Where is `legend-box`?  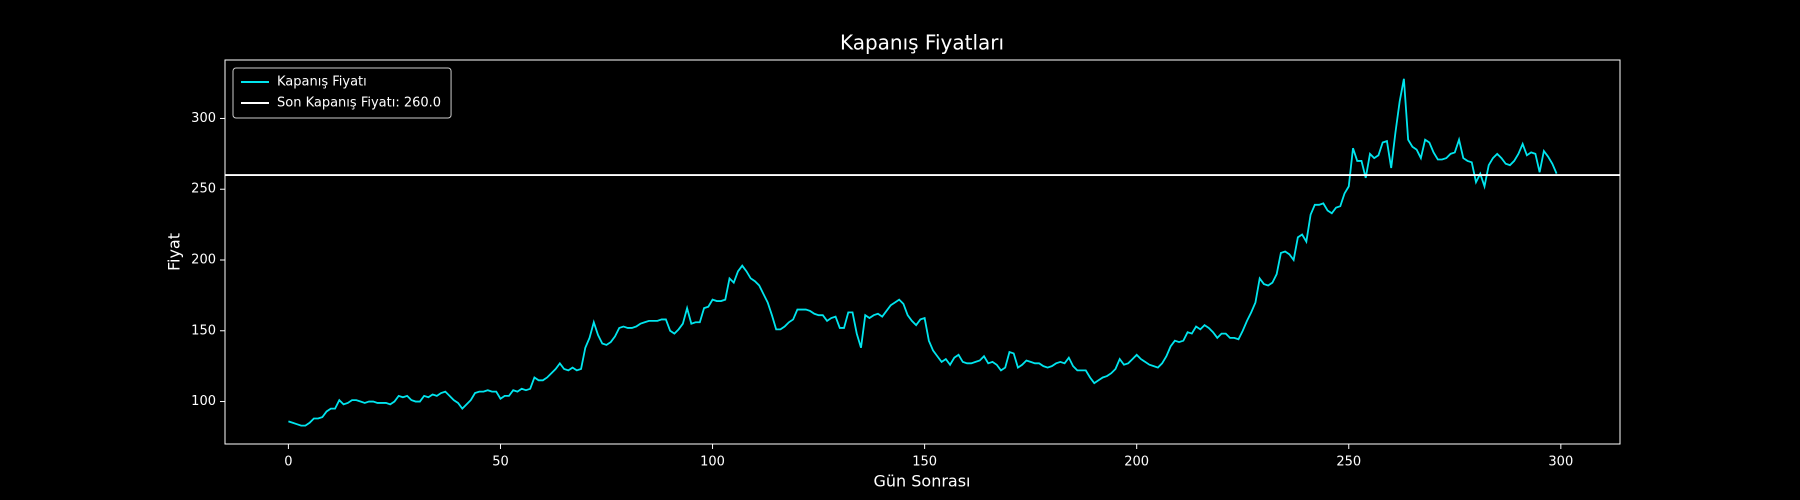 legend-box is located at coordinates (342, 93).